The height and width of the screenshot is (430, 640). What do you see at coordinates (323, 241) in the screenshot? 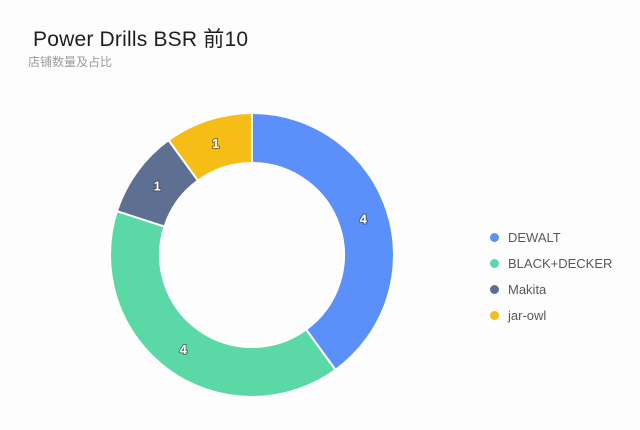
I see `donut-slice-dewalt` at bounding box center [323, 241].